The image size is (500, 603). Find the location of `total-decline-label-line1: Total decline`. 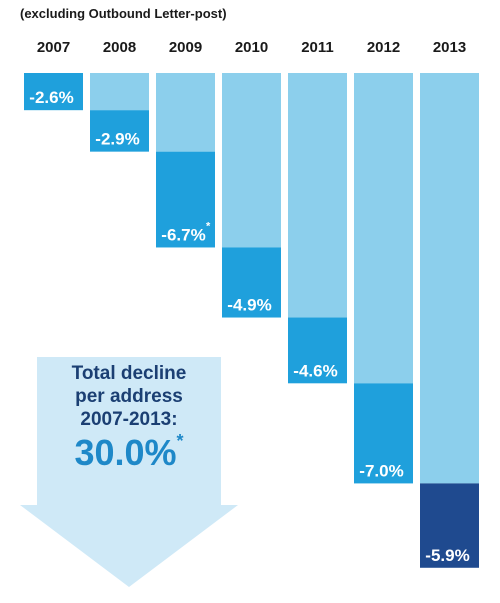

total-decline-label-line1: Total decline is located at coordinates (129, 373).